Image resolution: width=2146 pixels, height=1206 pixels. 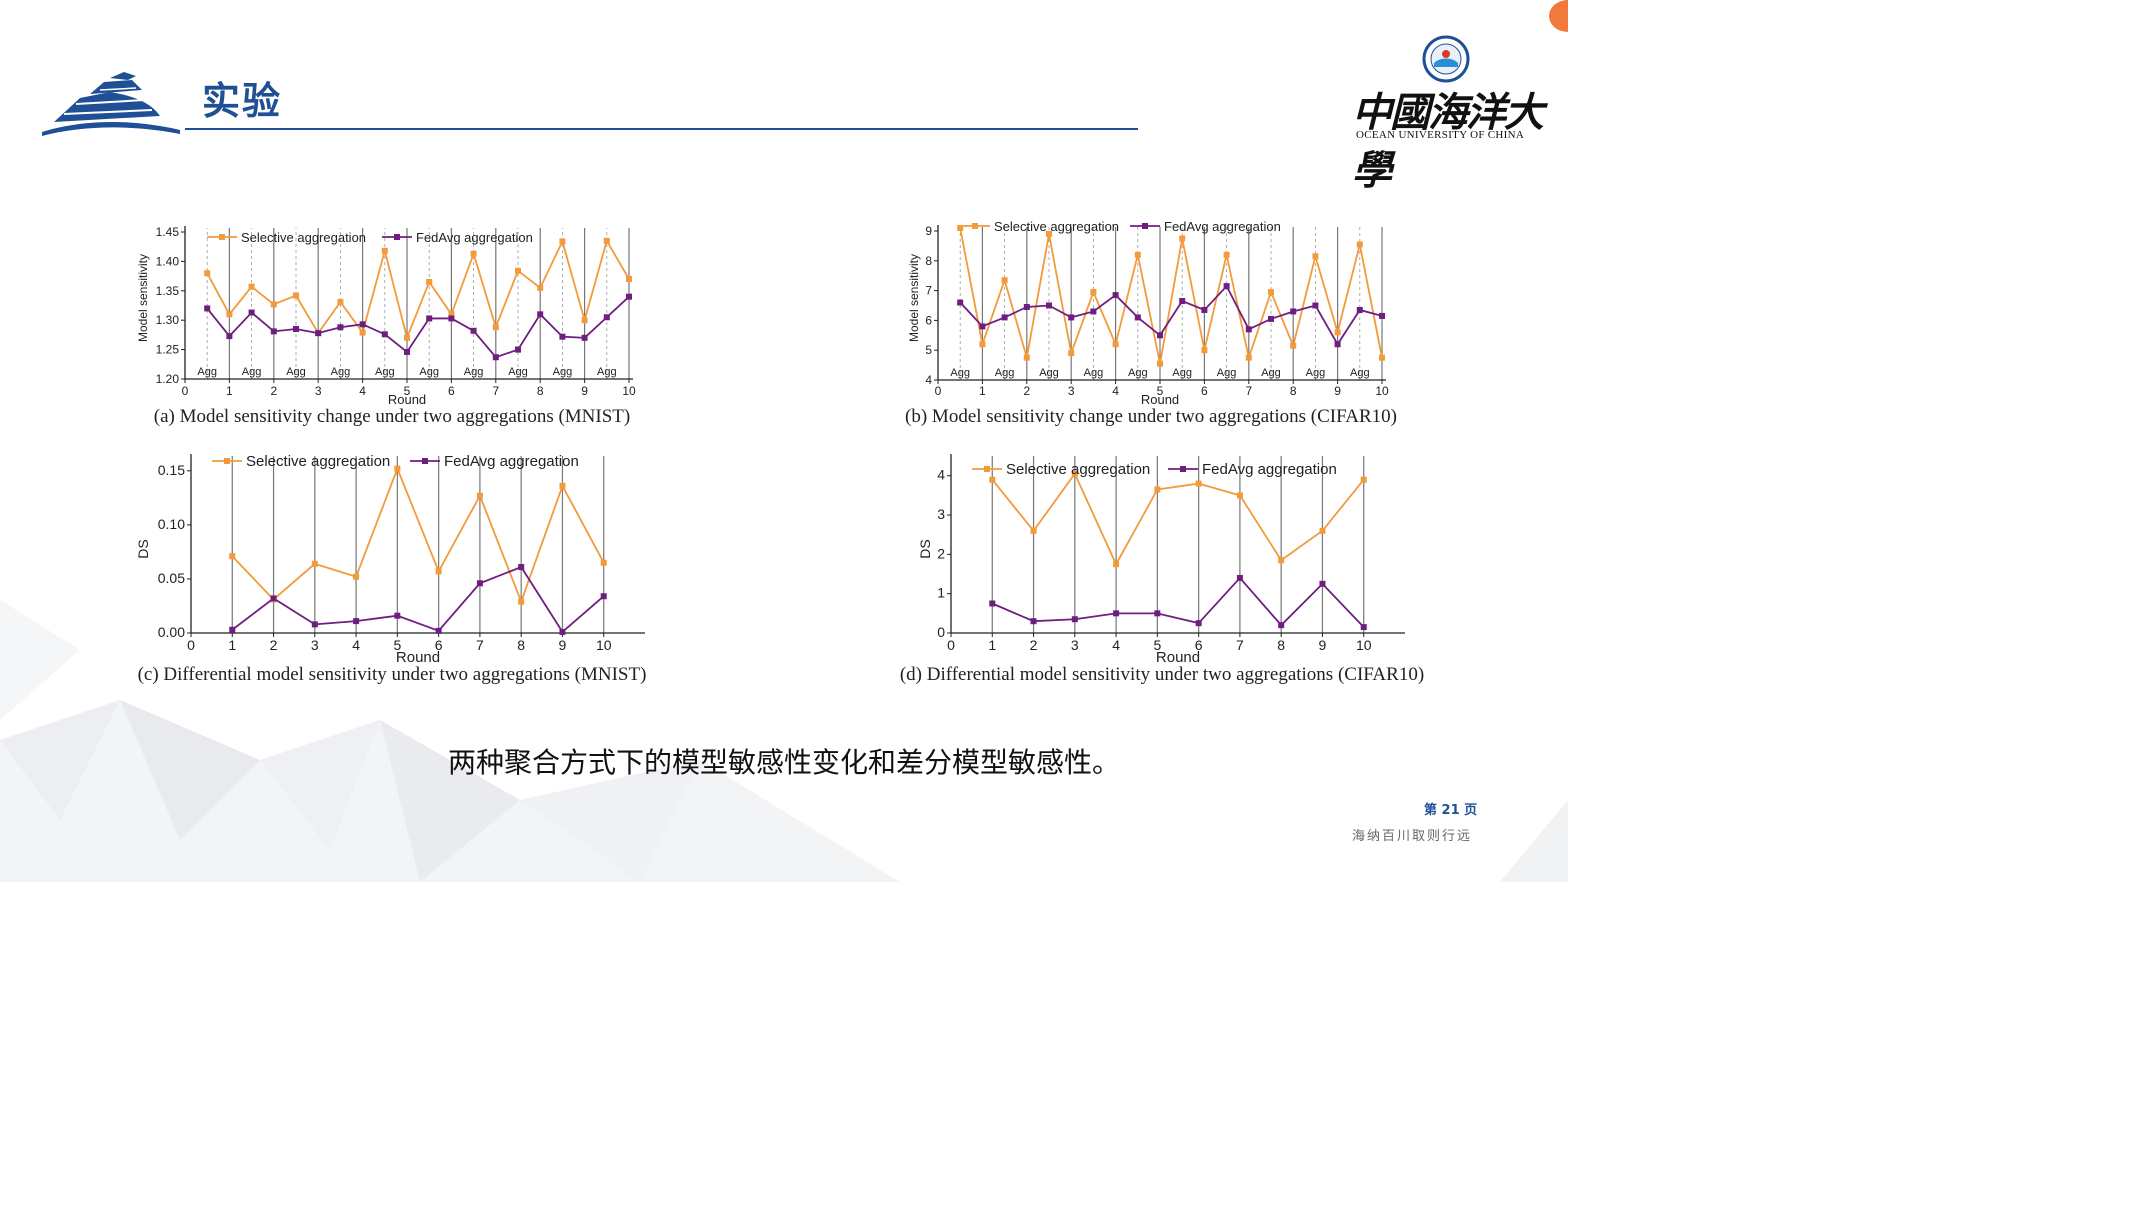 What do you see at coordinates (941, 593) in the screenshot?
I see `y-tick-label: 1` at bounding box center [941, 593].